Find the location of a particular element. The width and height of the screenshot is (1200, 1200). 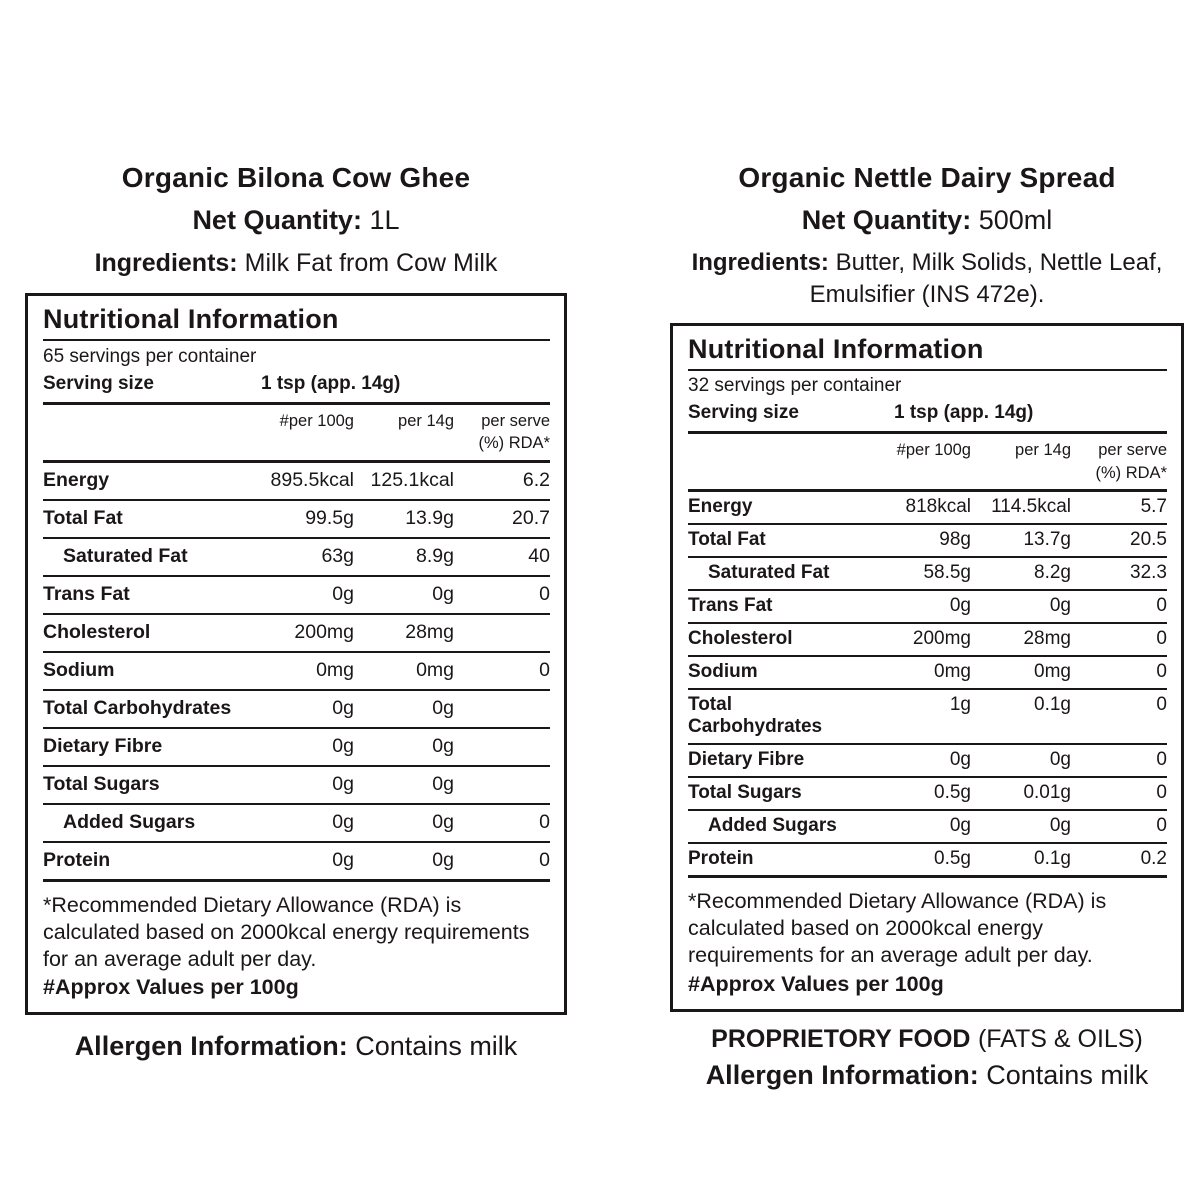

nutrient-name: Total Carbohydrates is located at coordinates (755, 716).